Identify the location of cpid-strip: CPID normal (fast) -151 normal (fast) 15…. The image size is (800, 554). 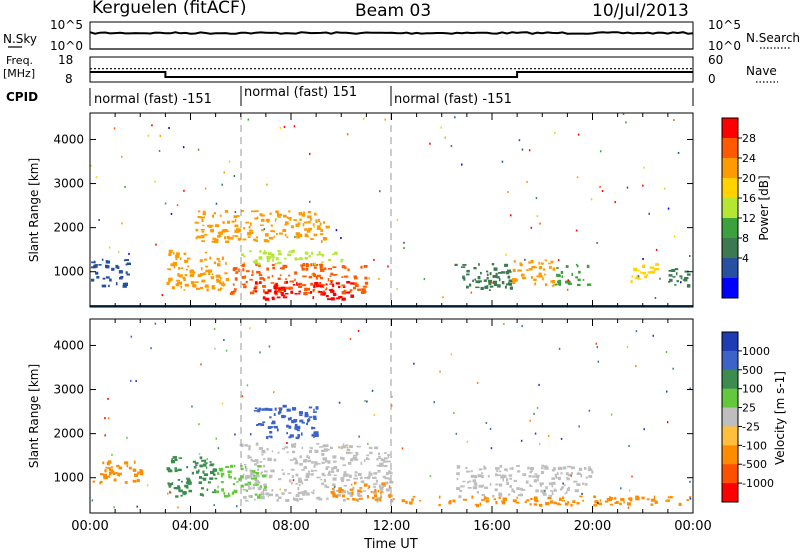
(350, 96).